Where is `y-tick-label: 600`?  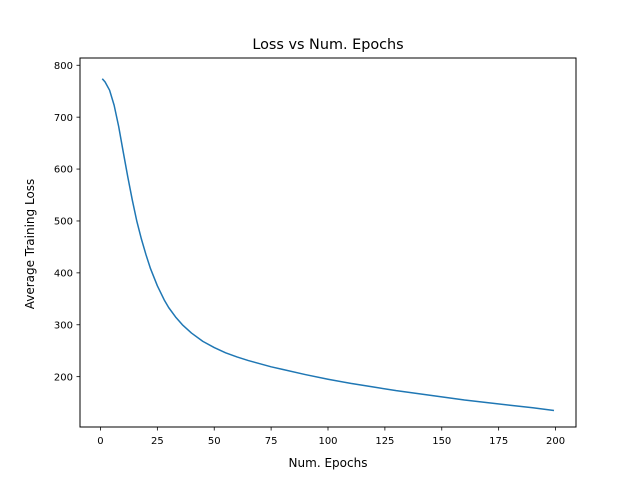
y-tick-label: 600 is located at coordinates (63, 170).